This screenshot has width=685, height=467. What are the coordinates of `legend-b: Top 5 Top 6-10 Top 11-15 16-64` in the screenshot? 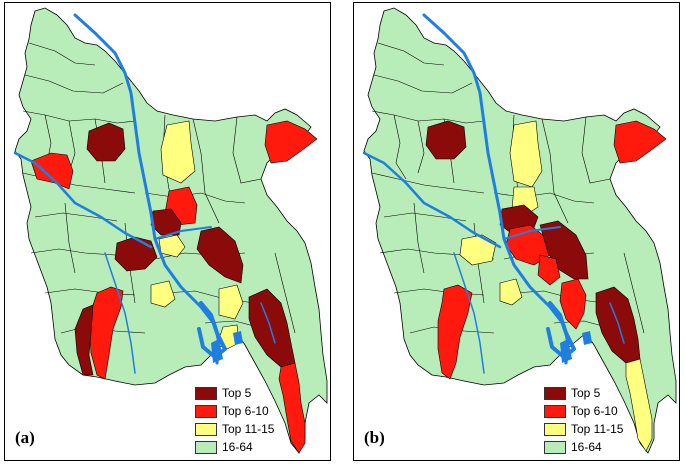 It's located at (583, 420).